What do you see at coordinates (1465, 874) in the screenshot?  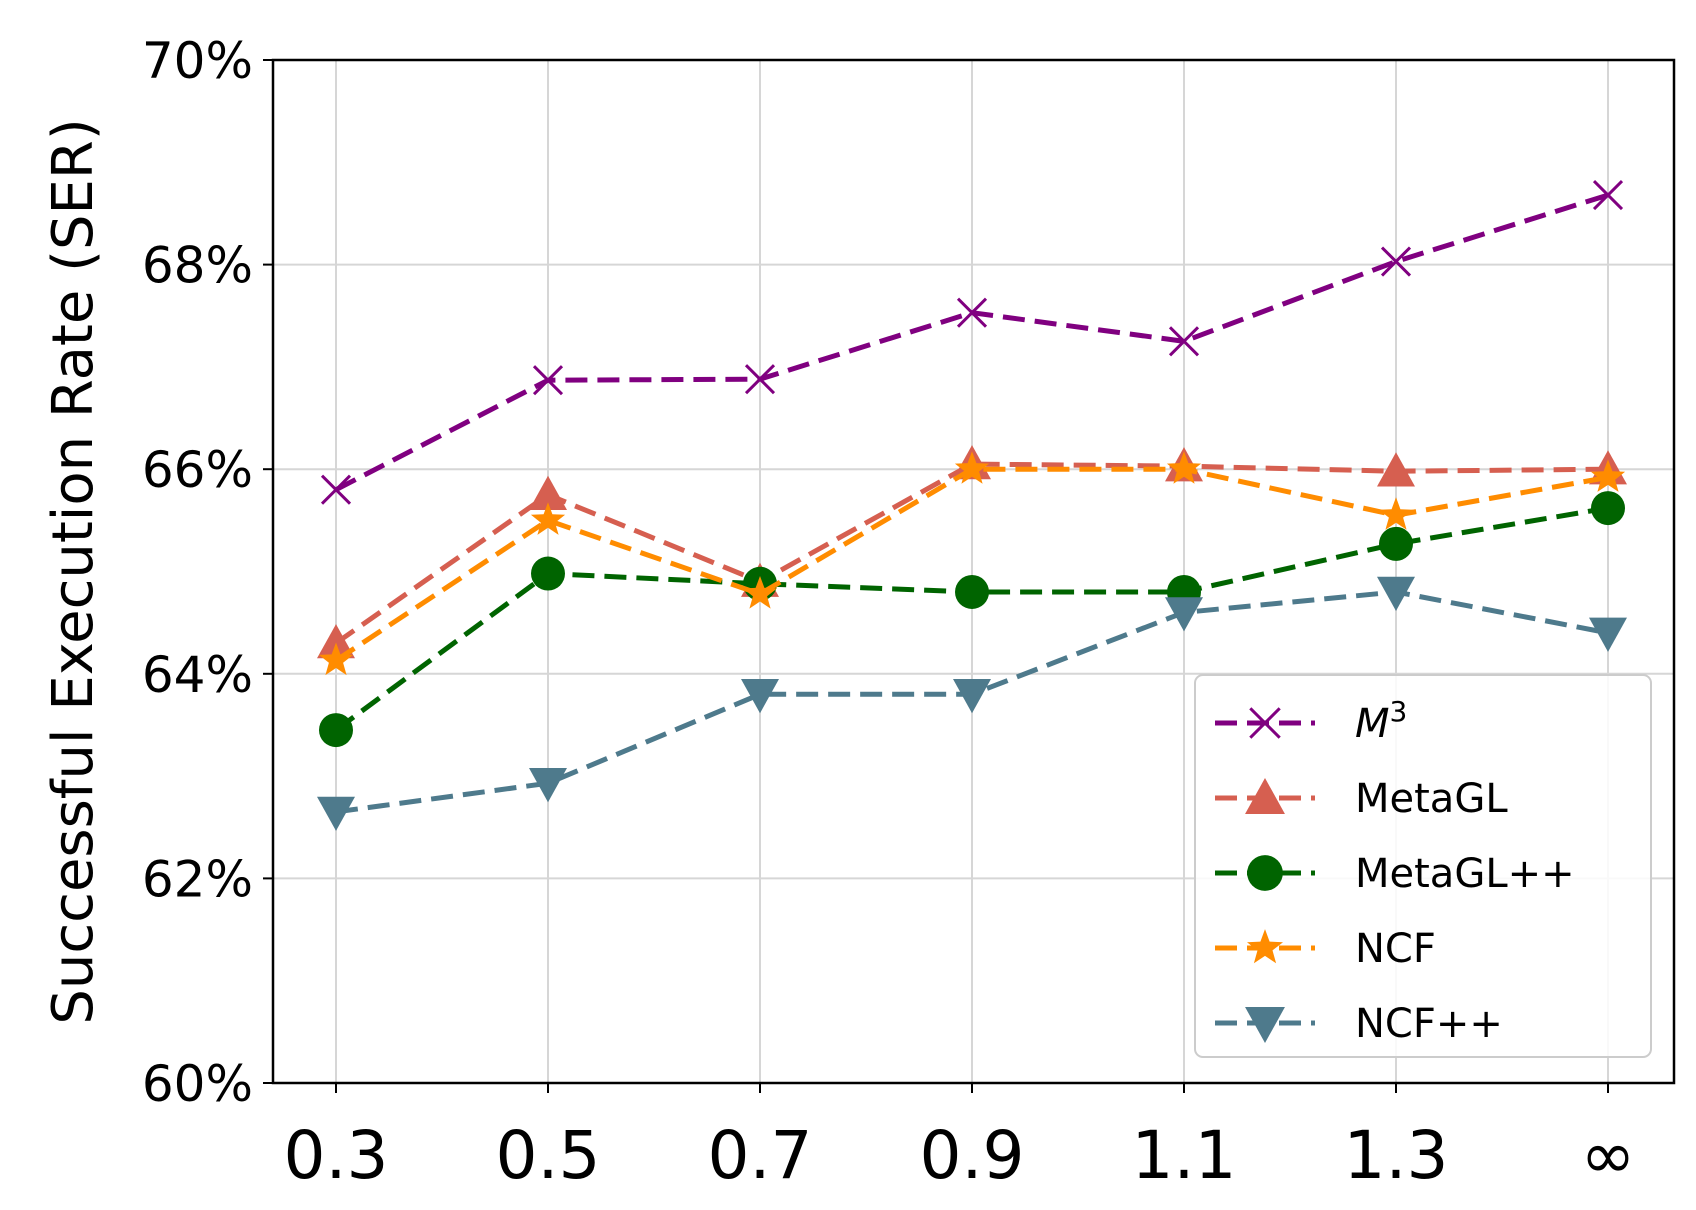 I see `legend-label: MetaGL++` at bounding box center [1465, 874].